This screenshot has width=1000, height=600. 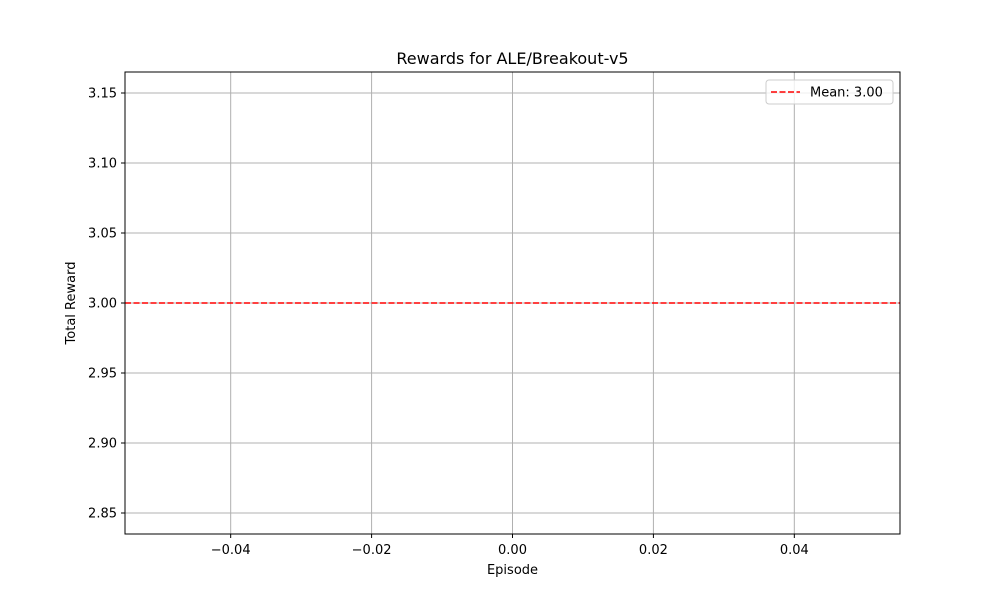 What do you see at coordinates (71, 304) in the screenshot?
I see `y-axis-label: Total Reward` at bounding box center [71, 304].